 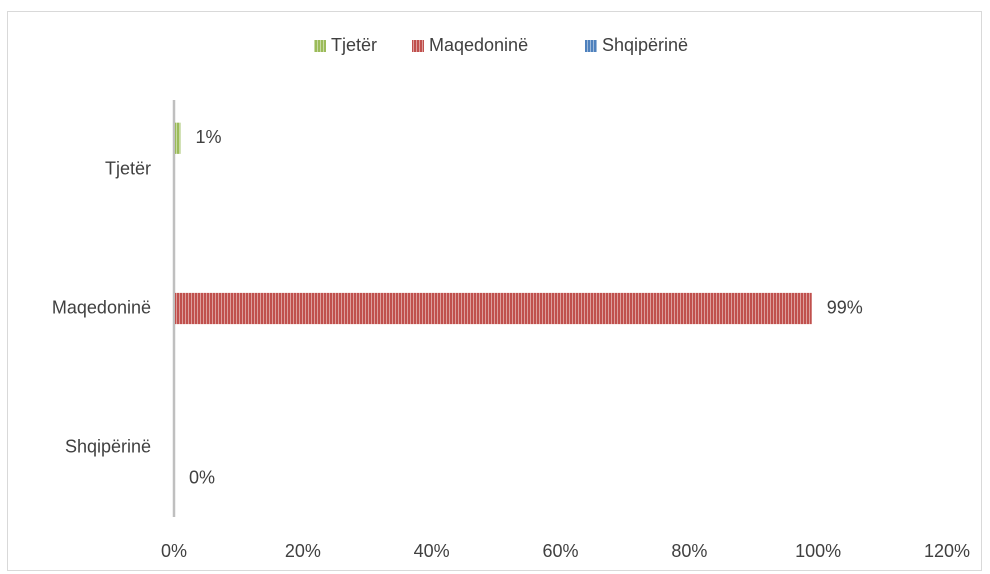 What do you see at coordinates (303, 551) in the screenshot?
I see `x-tick-label: 20%` at bounding box center [303, 551].